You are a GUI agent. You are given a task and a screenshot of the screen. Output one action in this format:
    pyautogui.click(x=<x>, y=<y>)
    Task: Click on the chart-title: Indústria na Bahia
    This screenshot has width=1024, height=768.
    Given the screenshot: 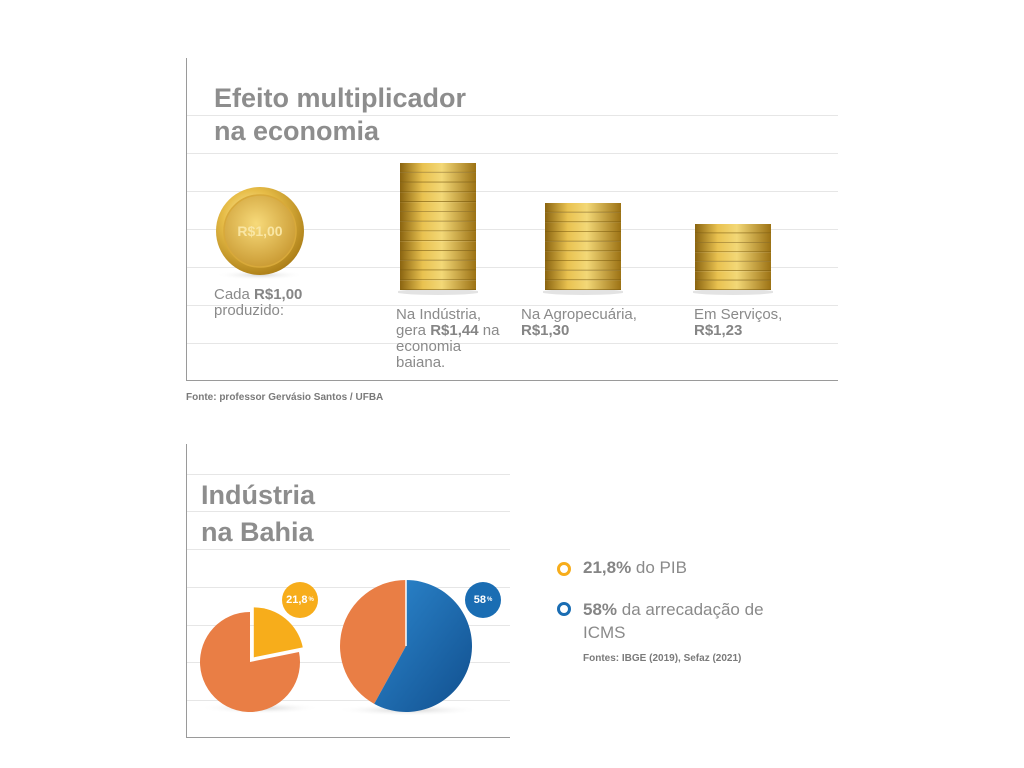 What is the action you would take?
    pyautogui.click(x=258, y=514)
    